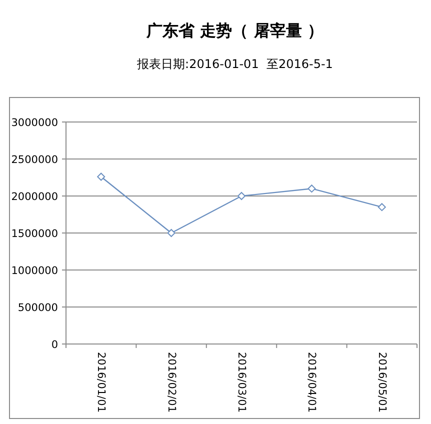  Describe the element at coordinates (234, 64) in the screenshot. I see `chart-subtitle: 报表日期:2016-01-01 至2016-5-1` at that location.